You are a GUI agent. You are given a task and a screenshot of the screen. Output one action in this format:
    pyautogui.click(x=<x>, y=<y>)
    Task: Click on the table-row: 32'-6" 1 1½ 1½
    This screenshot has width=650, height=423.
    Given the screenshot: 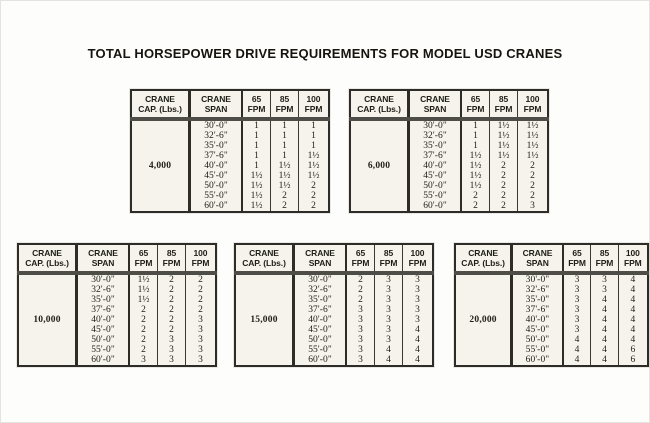 What is the action you would take?
    pyautogui.click(x=449, y=136)
    